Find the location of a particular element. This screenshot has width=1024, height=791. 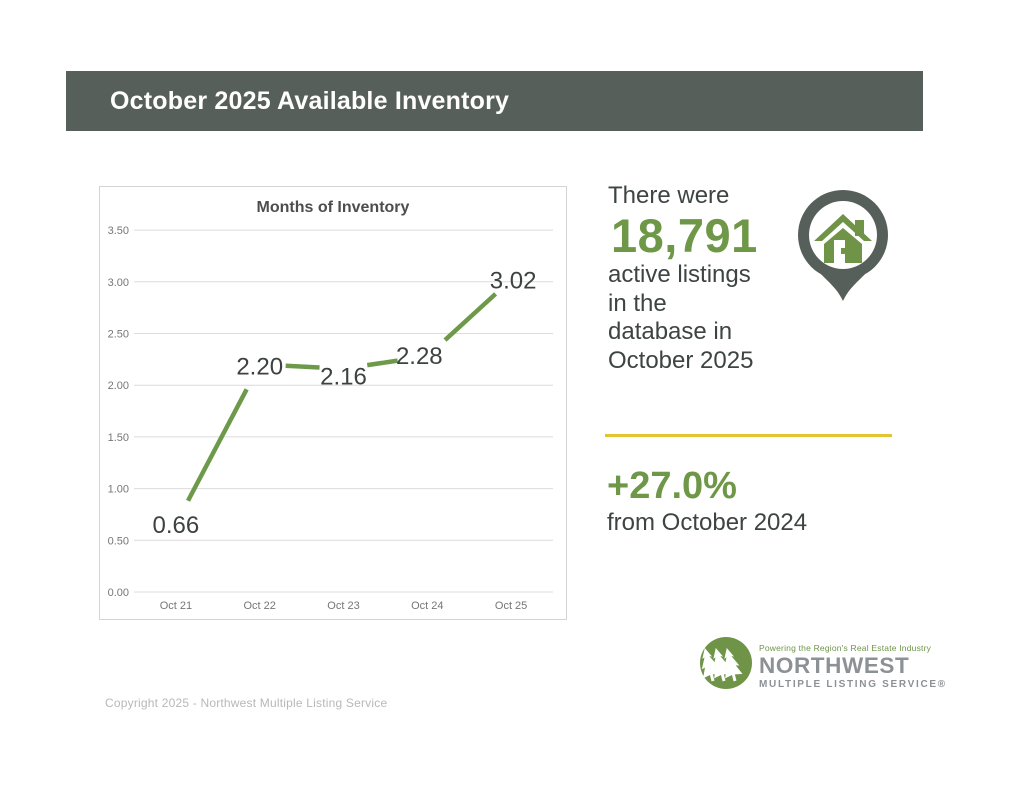

y-axis-tick-label: 1.00 is located at coordinates (118, 490).